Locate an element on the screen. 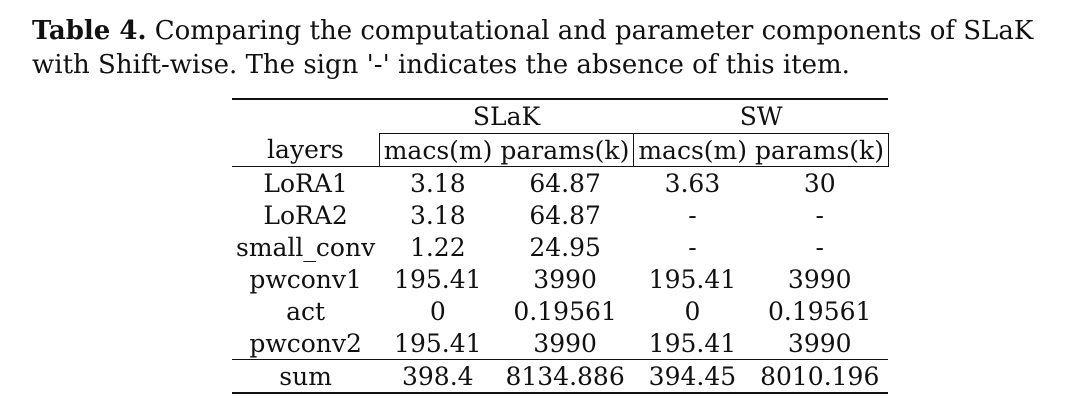  table-cell: 3.63 is located at coordinates (692, 183).